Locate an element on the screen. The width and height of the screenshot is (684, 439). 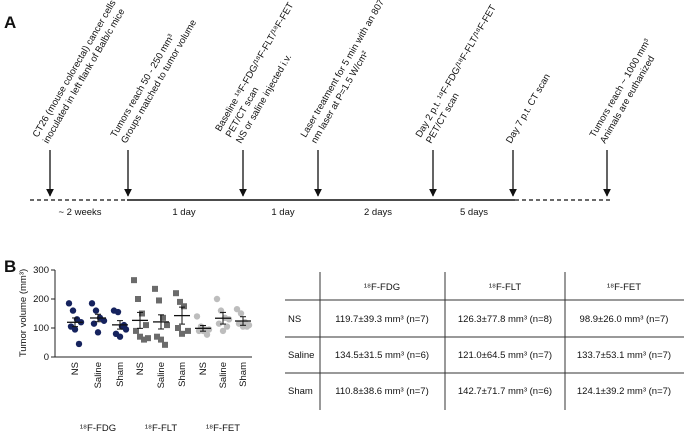
event-label: Tumors reach ~ 1000 mm³ is located at coordinates (620, 88).